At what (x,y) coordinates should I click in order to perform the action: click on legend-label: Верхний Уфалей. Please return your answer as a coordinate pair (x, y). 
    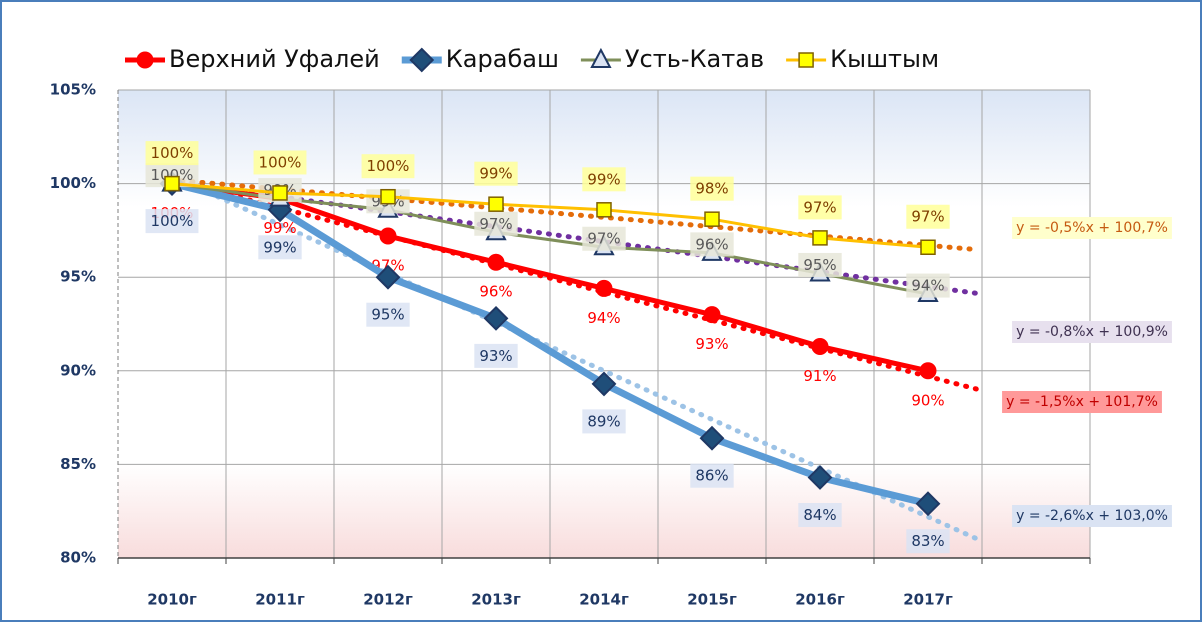
    Looking at the image, I should click on (274, 59).